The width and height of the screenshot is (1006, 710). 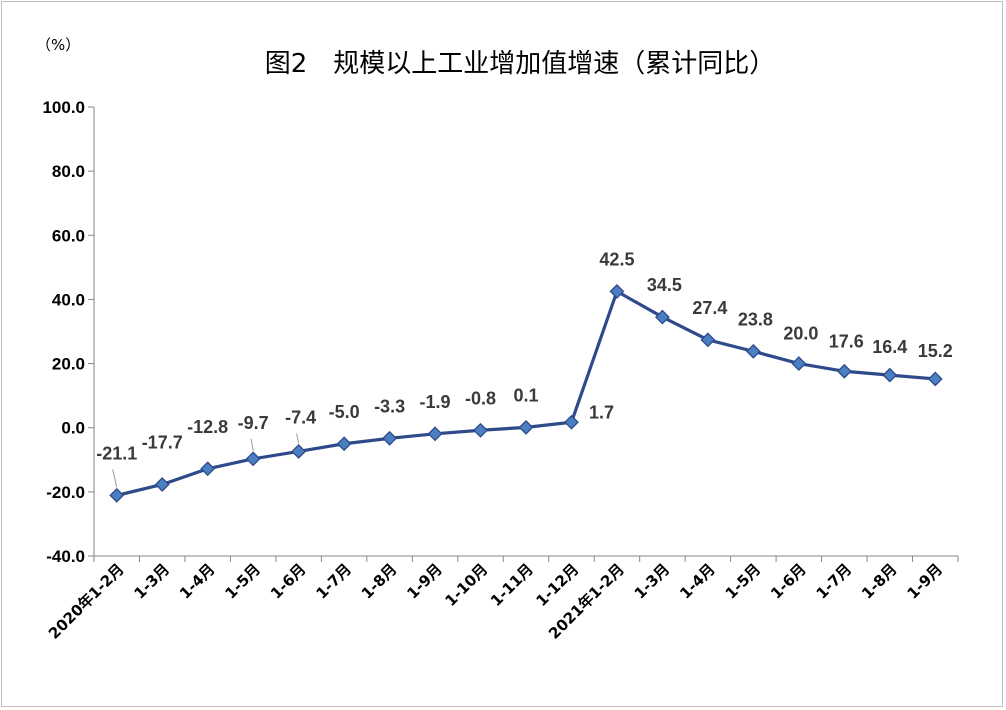 What do you see at coordinates (601, 412) in the screenshot?
I see `data-label: 1.7` at bounding box center [601, 412].